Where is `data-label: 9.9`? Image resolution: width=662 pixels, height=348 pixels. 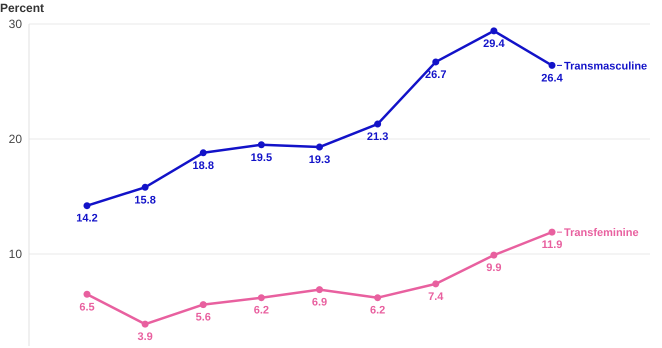 data-label: 9.9 is located at coordinates (494, 268).